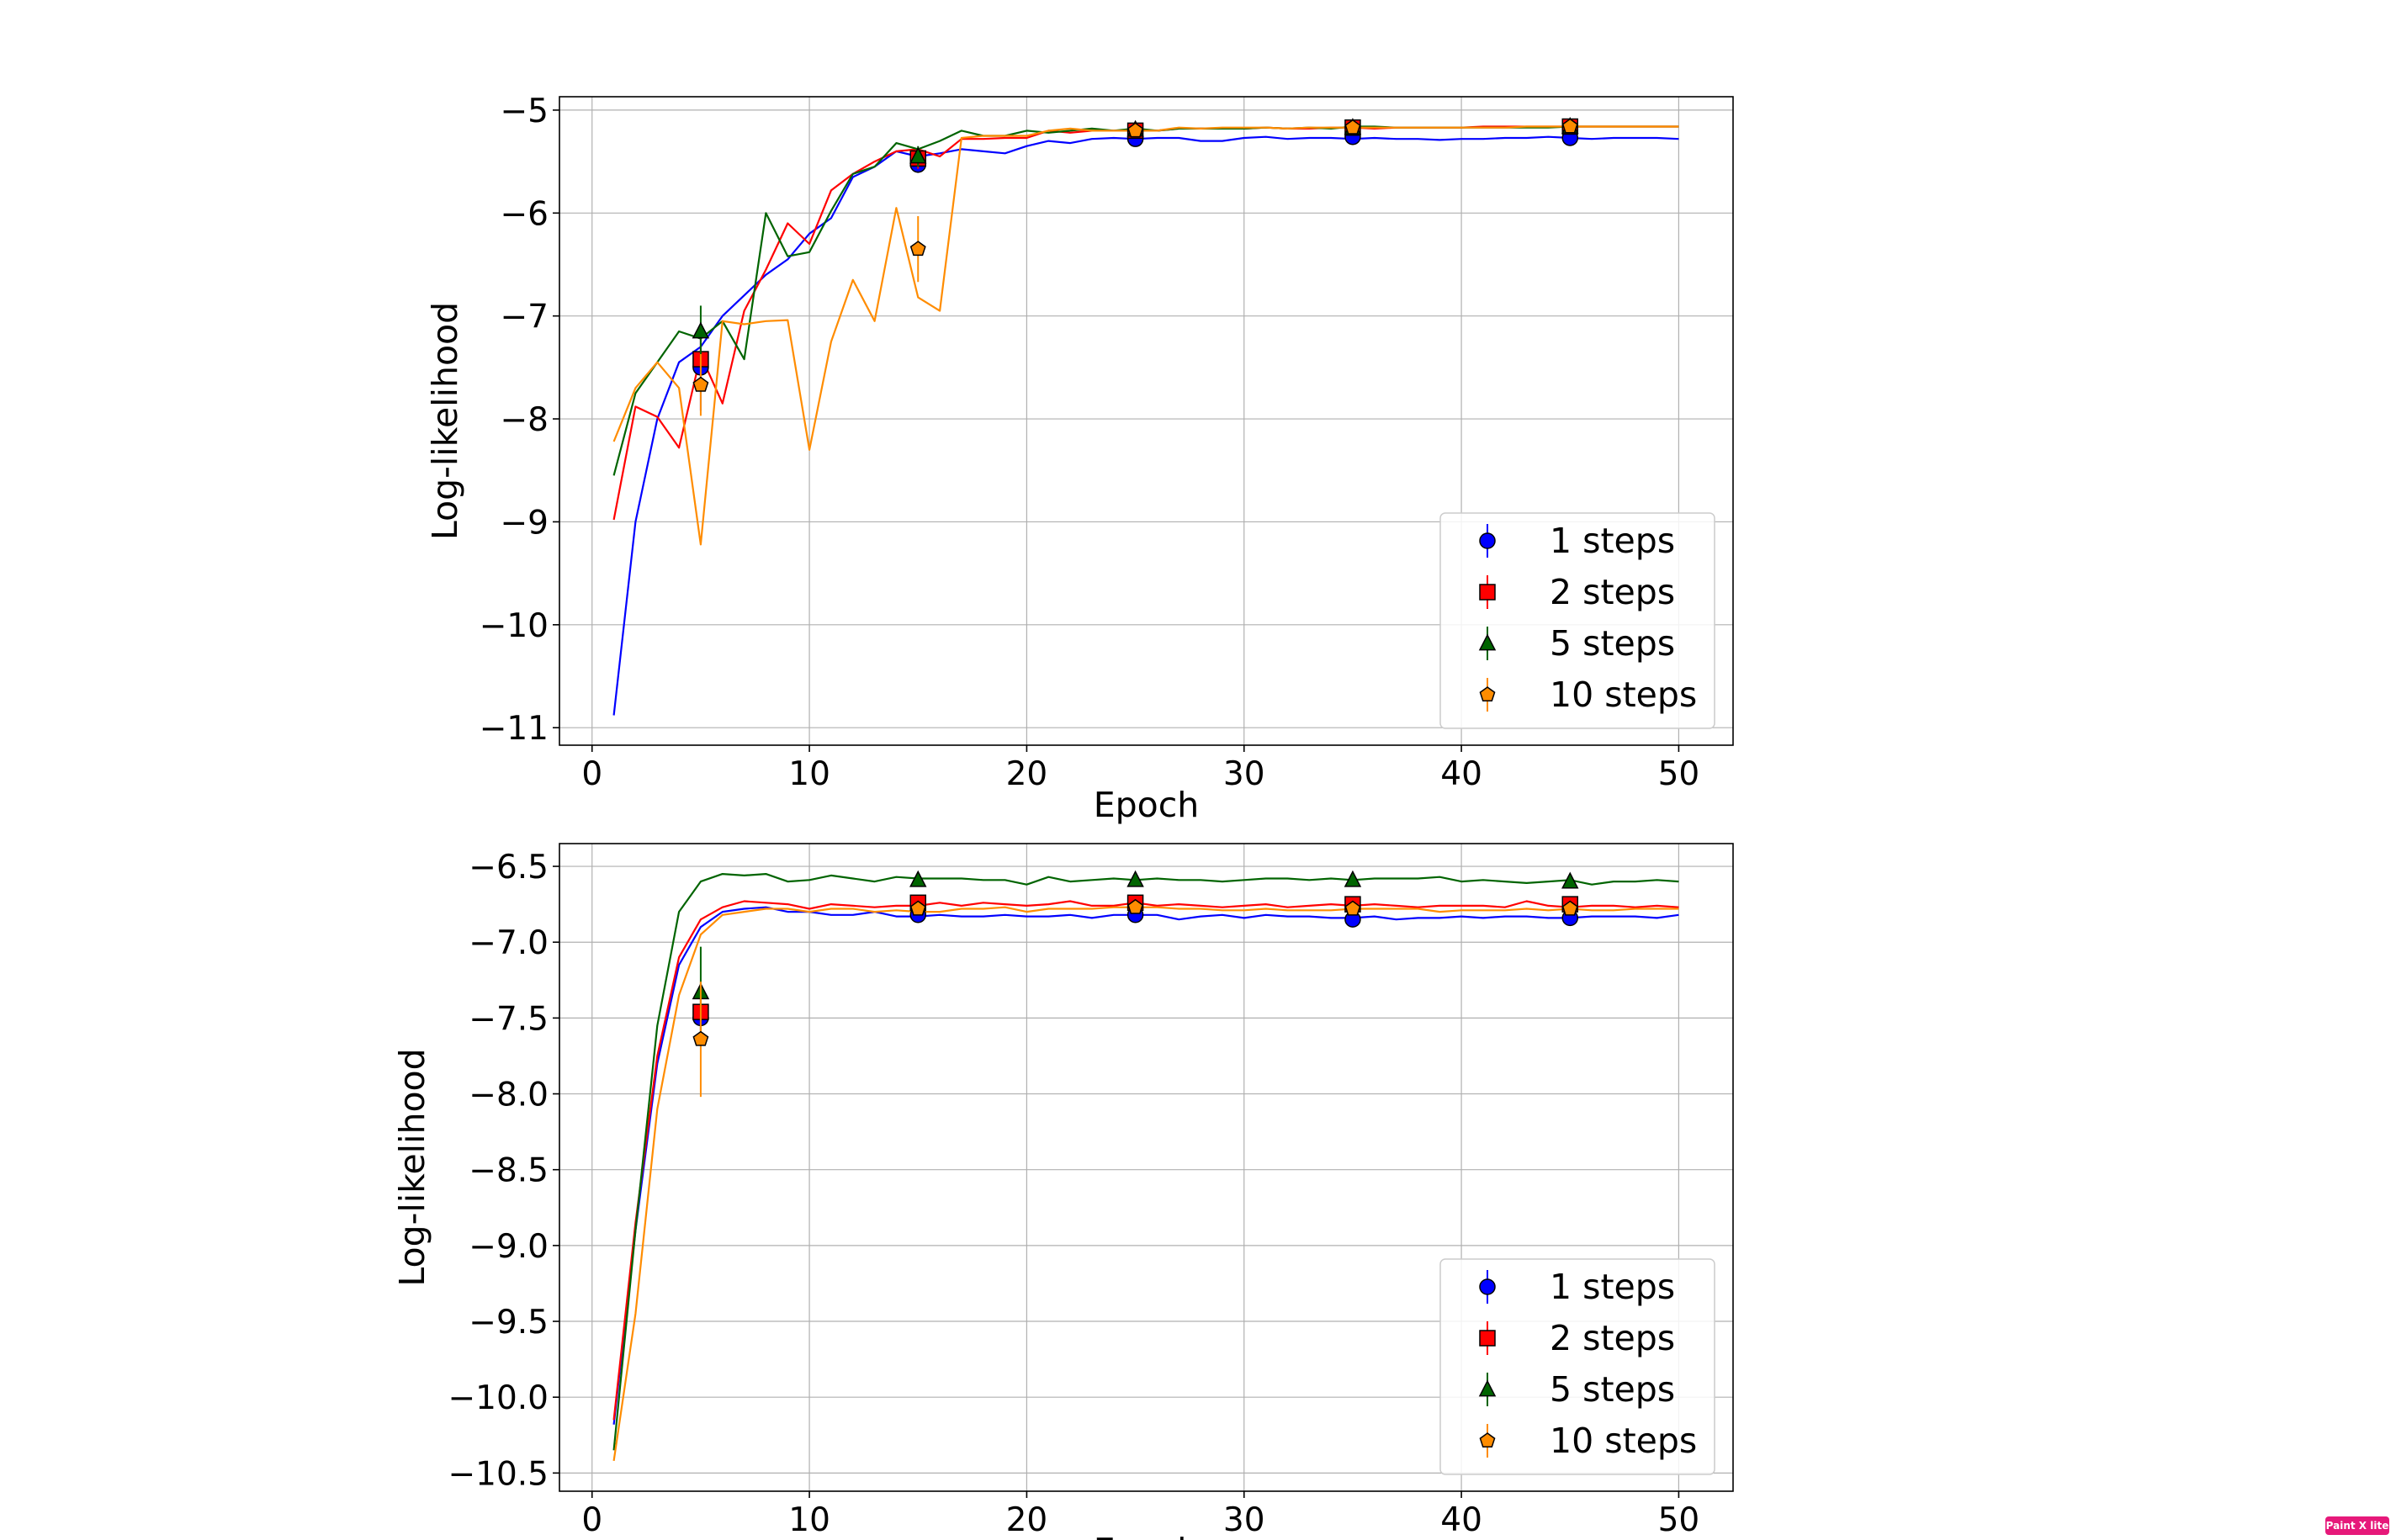 The width and height of the screenshot is (2396, 1540). What do you see at coordinates (509, 868) in the screenshot?
I see `y-tick-label: −6.5` at bounding box center [509, 868].